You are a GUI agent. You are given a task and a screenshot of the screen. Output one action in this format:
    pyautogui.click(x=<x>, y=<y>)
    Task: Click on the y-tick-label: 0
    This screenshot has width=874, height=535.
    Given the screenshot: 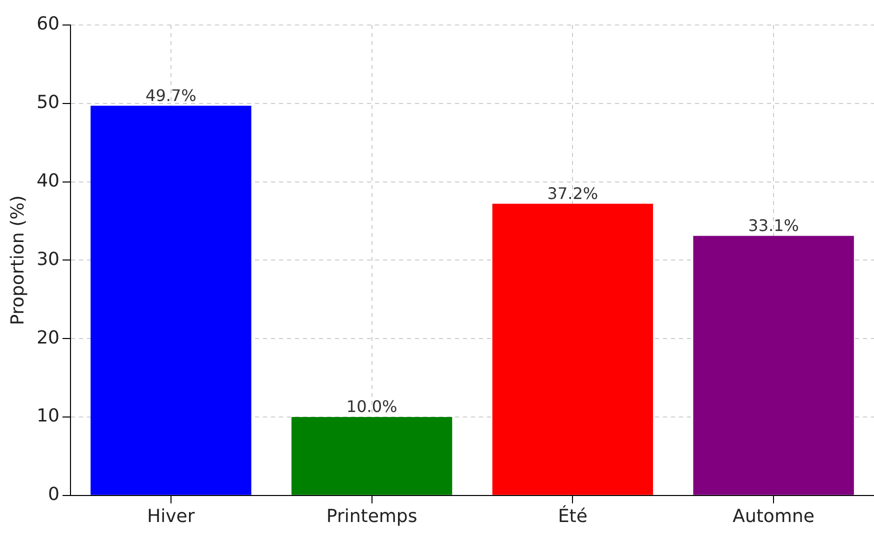 What is the action you would take?
    pyautogui.click(x=54, y=495)
    